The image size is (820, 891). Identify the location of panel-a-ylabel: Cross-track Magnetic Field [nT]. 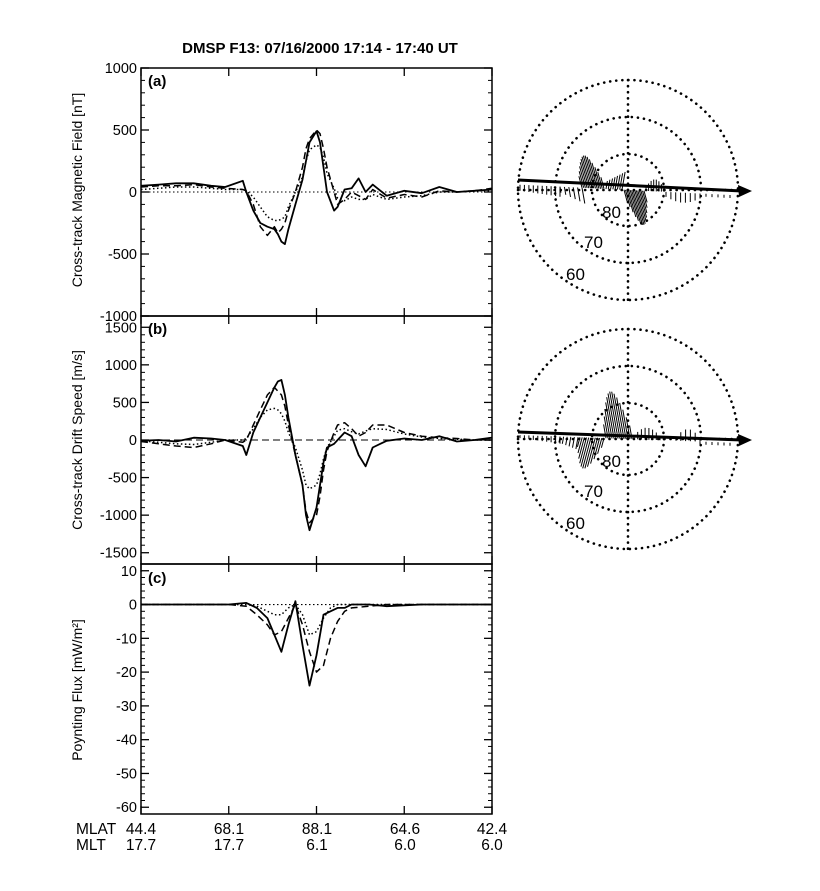
(77, 190).